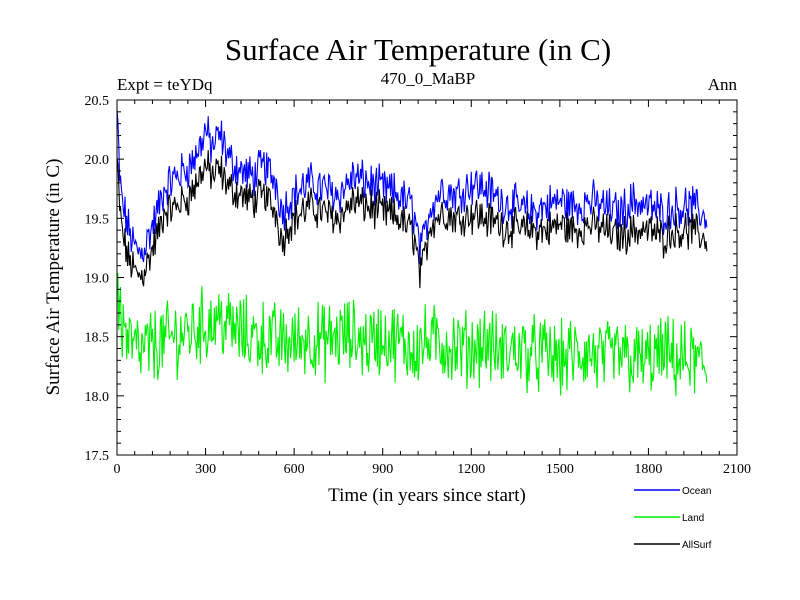 Image resolution: width=800 pixels, height=600 pixels. I want to click on x-tick-label: 300, so click(205, 469).